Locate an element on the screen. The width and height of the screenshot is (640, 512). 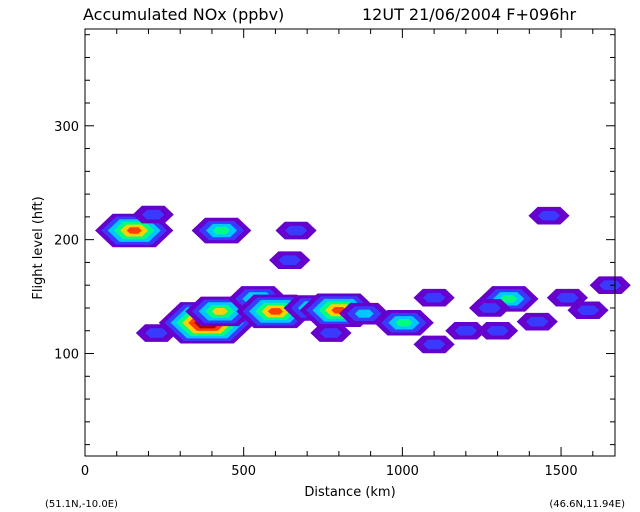
x-tick-label: 0 is located at coordinates (85, 471).